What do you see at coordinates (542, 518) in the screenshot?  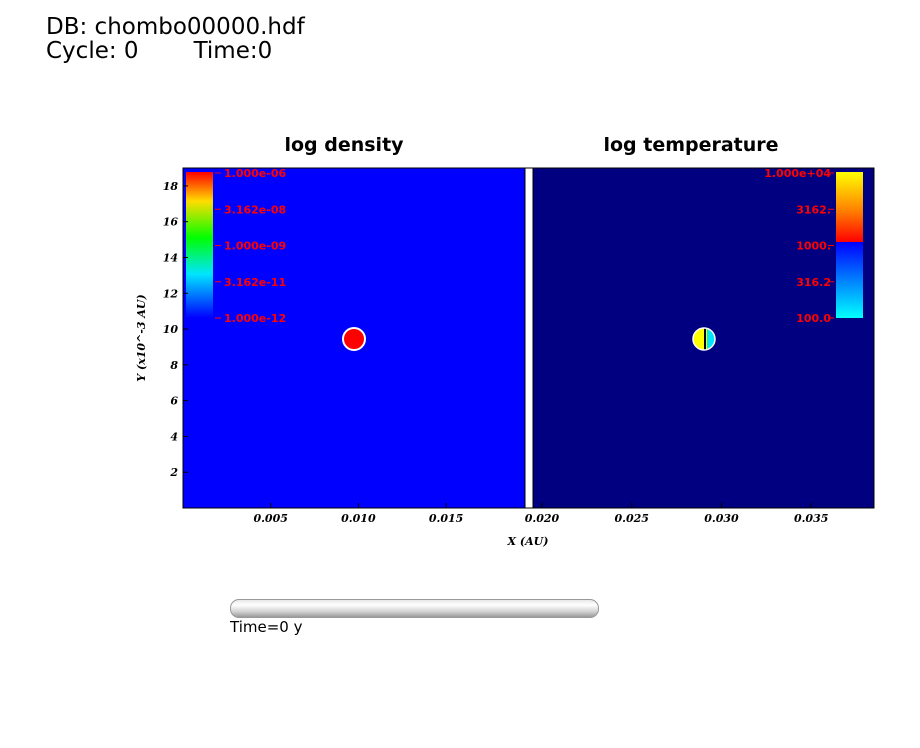 I see `x-tick-label: 0.020` at bounding box center [542, 518].